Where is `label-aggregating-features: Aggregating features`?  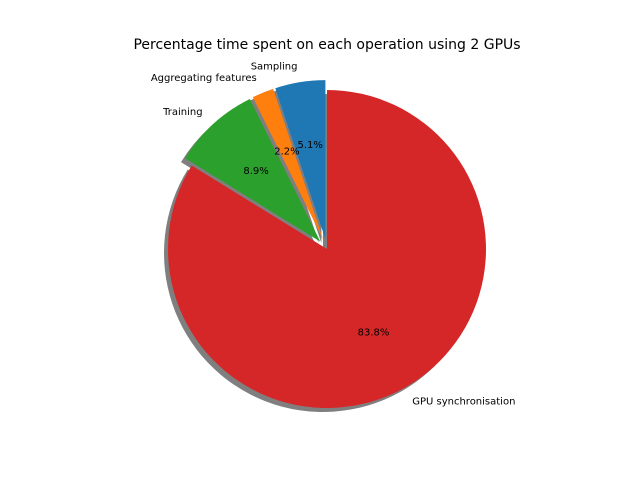 label-aggregating-features: Aggregating features is located at coordinates (204, 78).